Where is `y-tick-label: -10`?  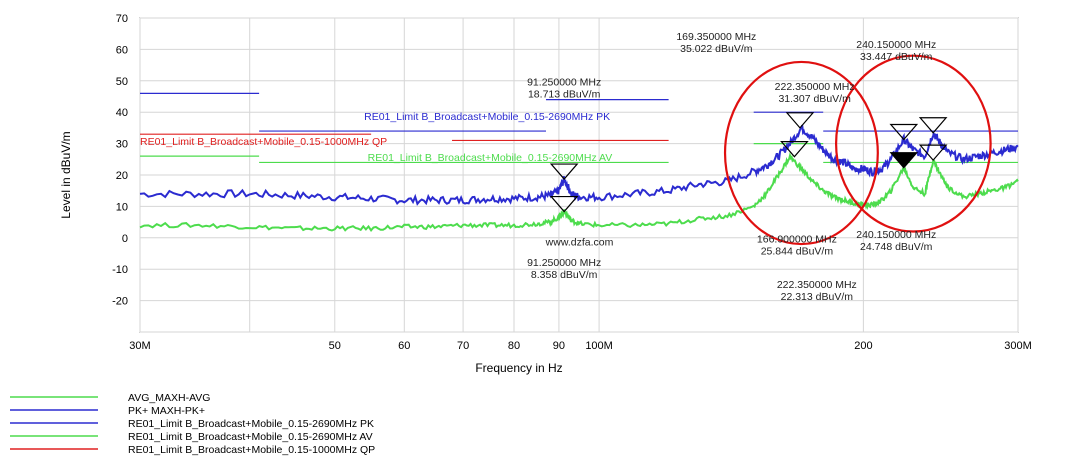
y-tick-label: -10 is located at coordinates (120, 270).